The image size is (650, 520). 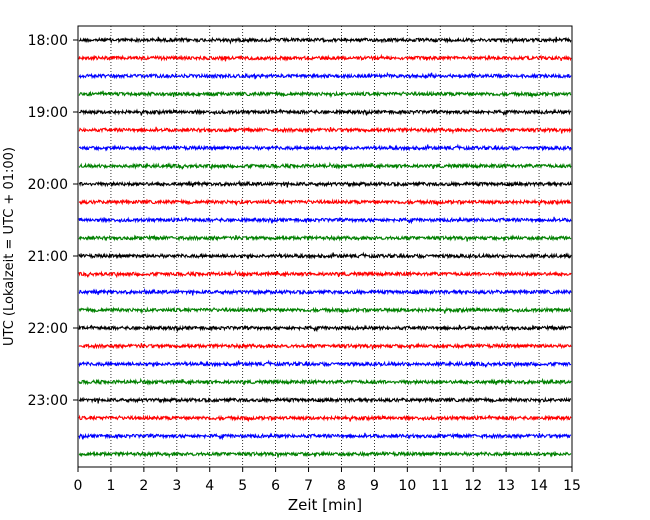 I want to click on x-tick-label: 15, so click(x=572, y=486).